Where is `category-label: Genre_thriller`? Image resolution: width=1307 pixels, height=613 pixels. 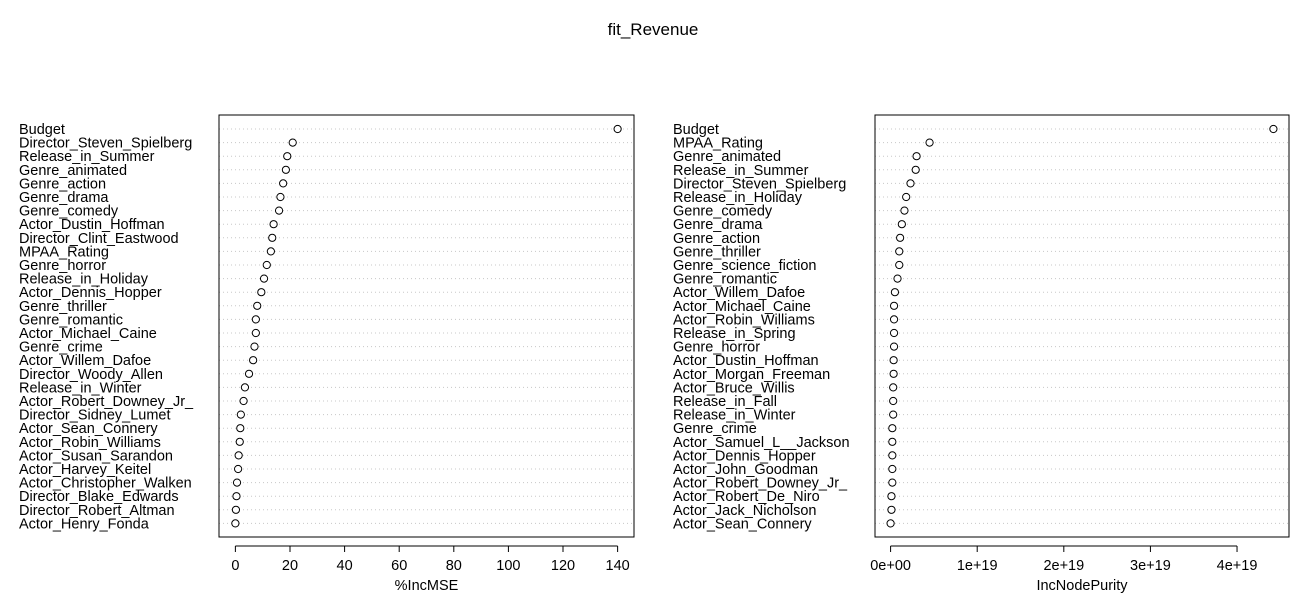 category-label: Genre_thriller is located at coordinates (63, 307).